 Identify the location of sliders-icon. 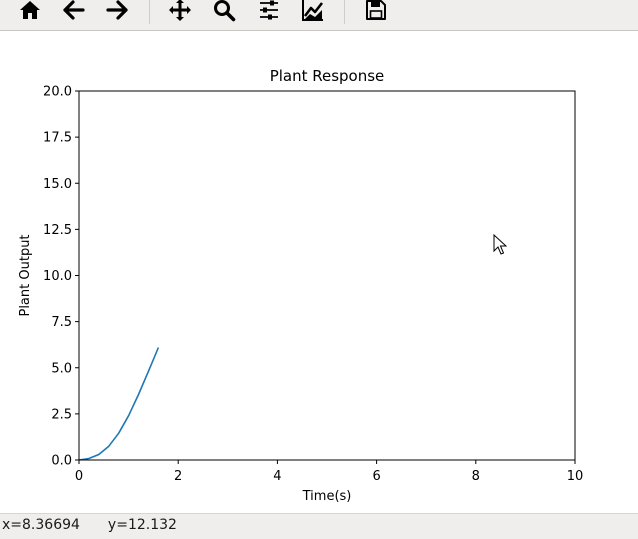
(269, 10).